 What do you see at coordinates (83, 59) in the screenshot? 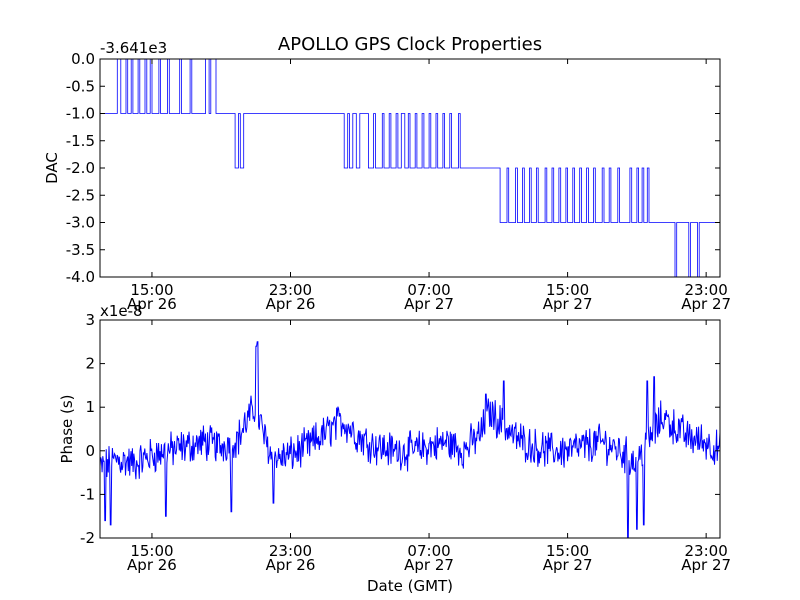
I see `dac-y-tick-label: 0.0` at bounding box center [83, 59].